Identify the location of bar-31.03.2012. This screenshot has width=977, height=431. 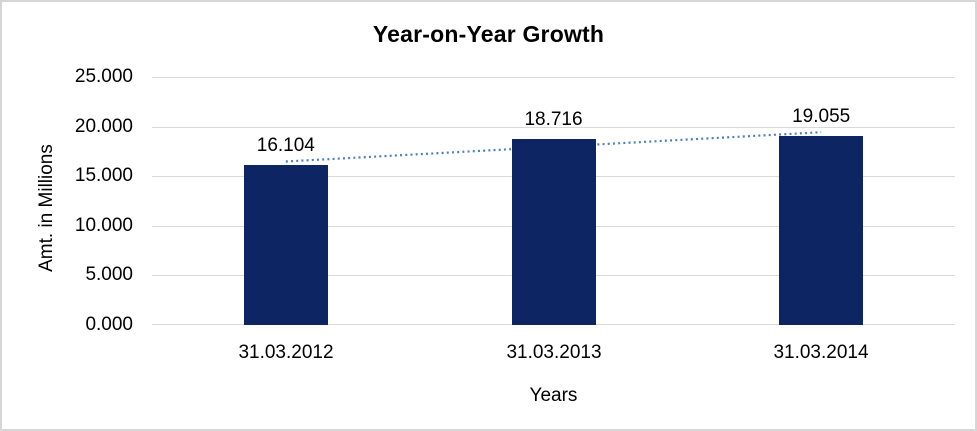
(285, 245).